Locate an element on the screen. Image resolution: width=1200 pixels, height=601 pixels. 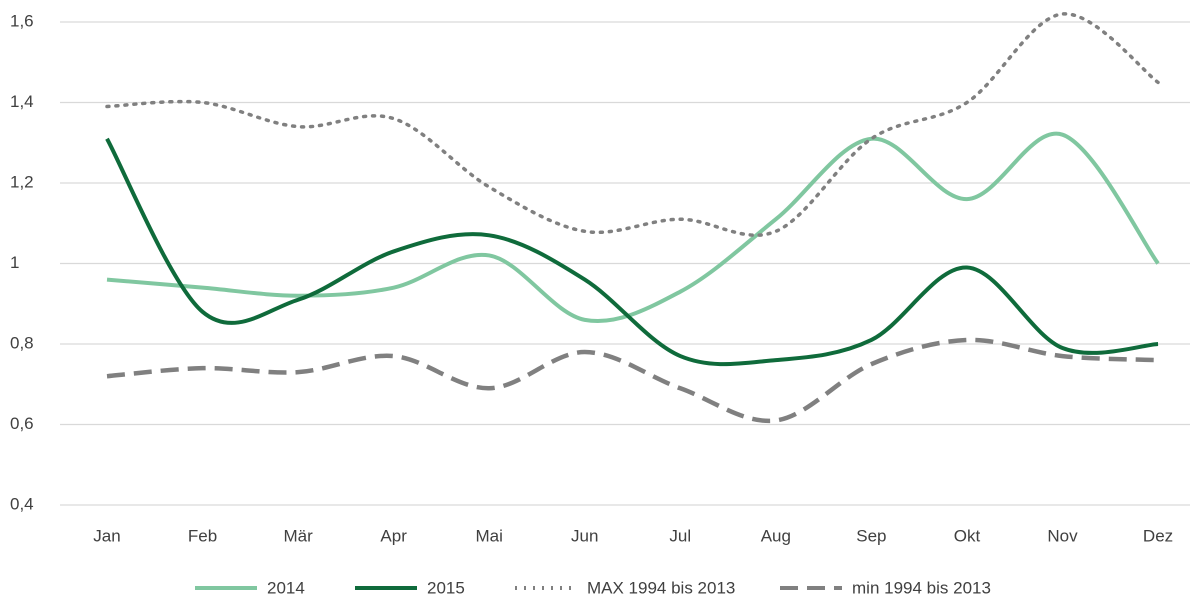
legend-label: min 1994 bis 2013 is located at coordinates (921, 587).